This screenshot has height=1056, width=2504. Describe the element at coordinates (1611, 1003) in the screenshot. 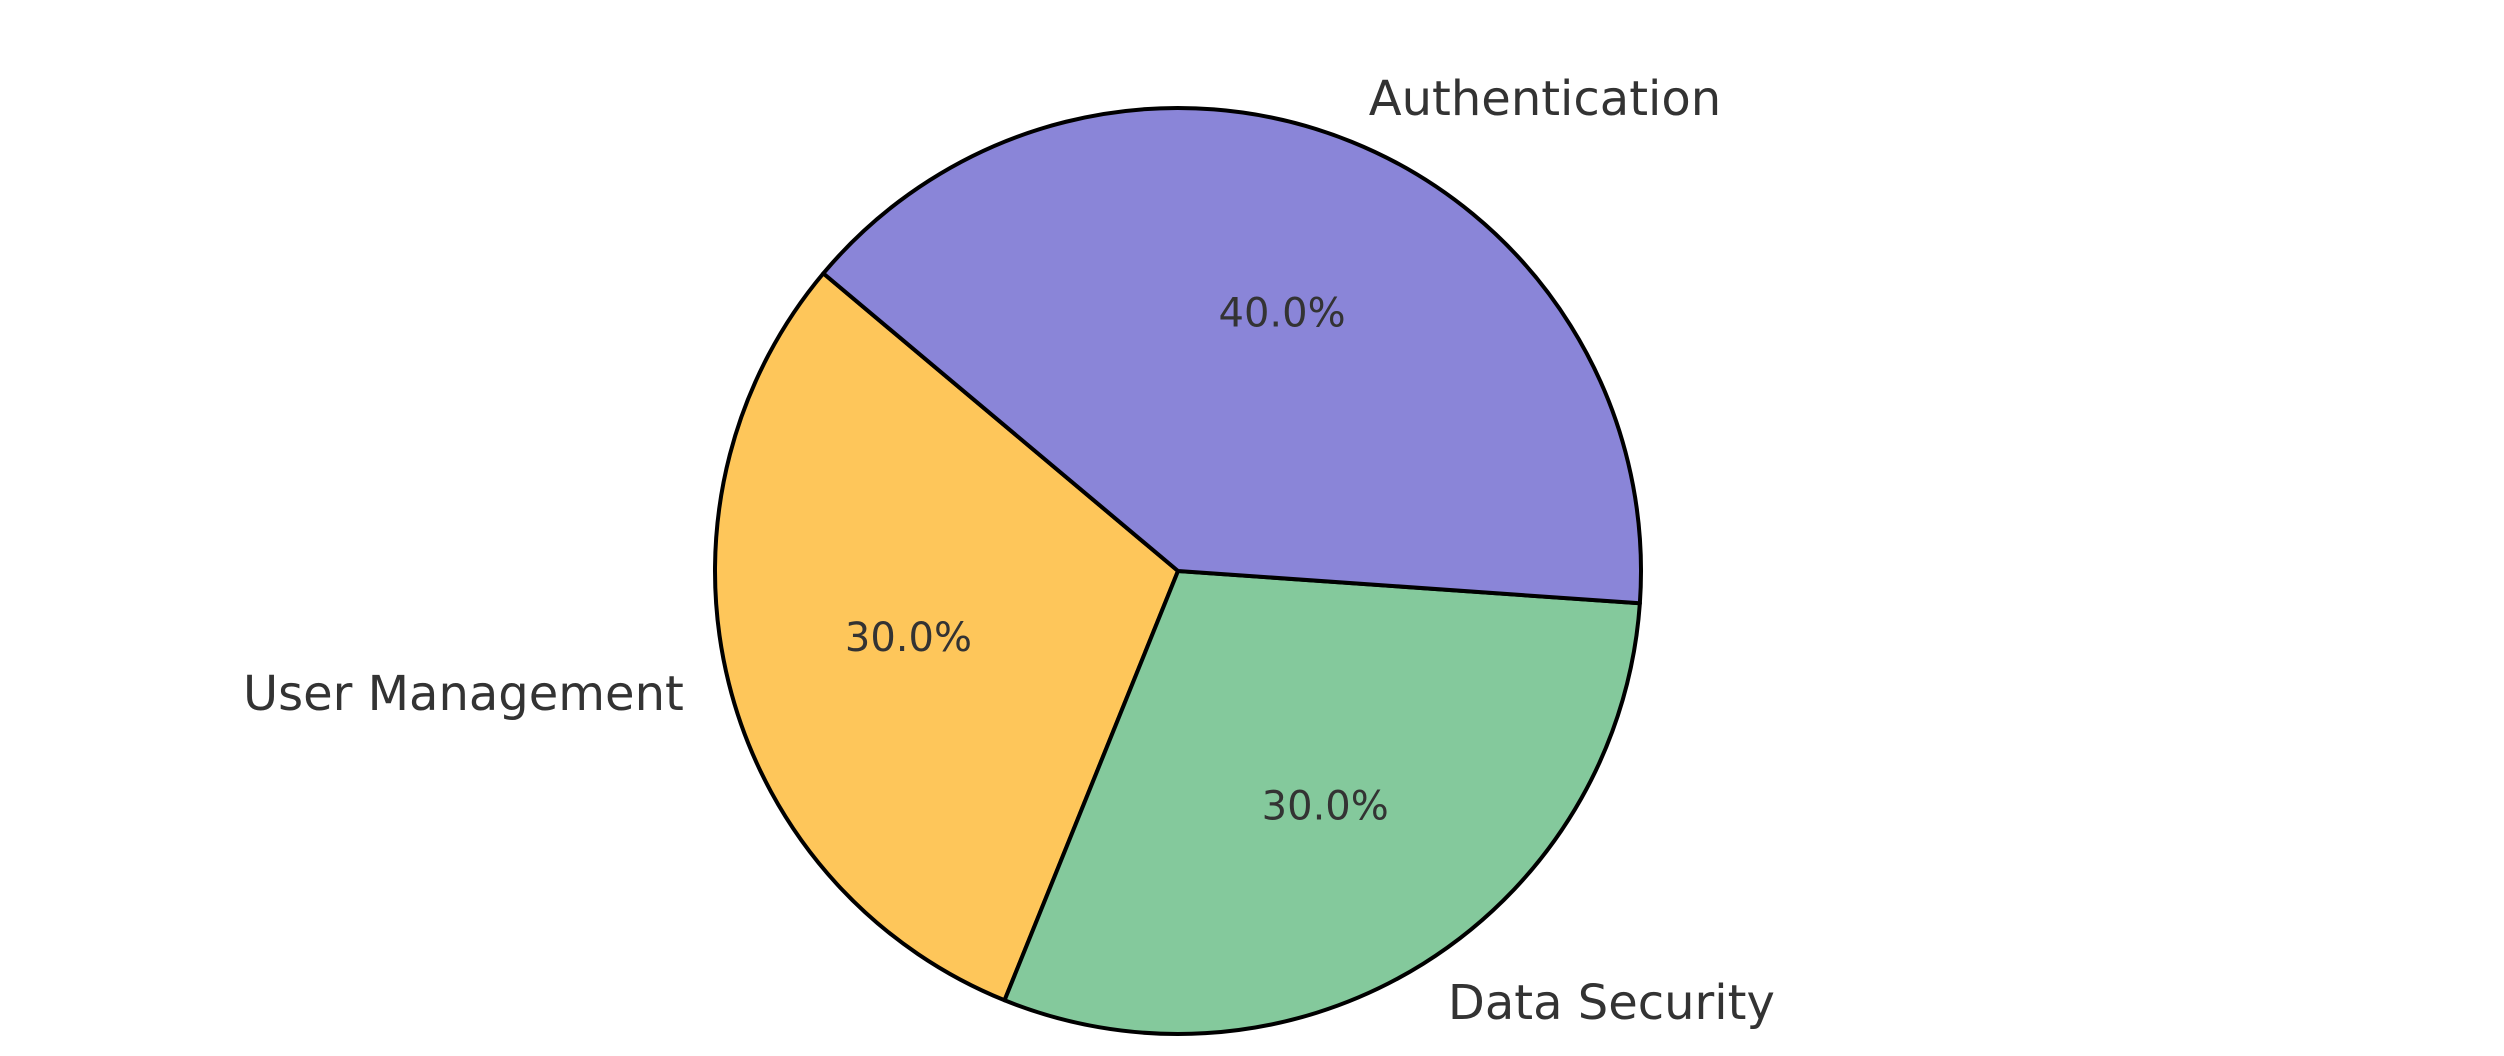

I see `category-label-data-security: Data Security` at that location.